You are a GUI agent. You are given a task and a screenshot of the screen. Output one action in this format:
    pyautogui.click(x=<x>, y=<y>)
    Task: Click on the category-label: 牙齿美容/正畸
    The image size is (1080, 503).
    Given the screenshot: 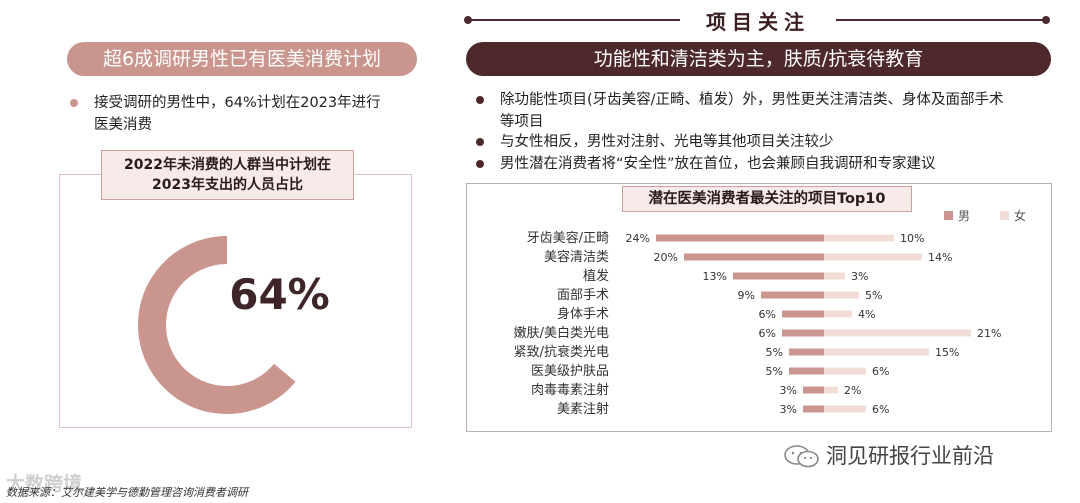 What is the action you would take?
    pyautogui.click(x=568, y=238)
    